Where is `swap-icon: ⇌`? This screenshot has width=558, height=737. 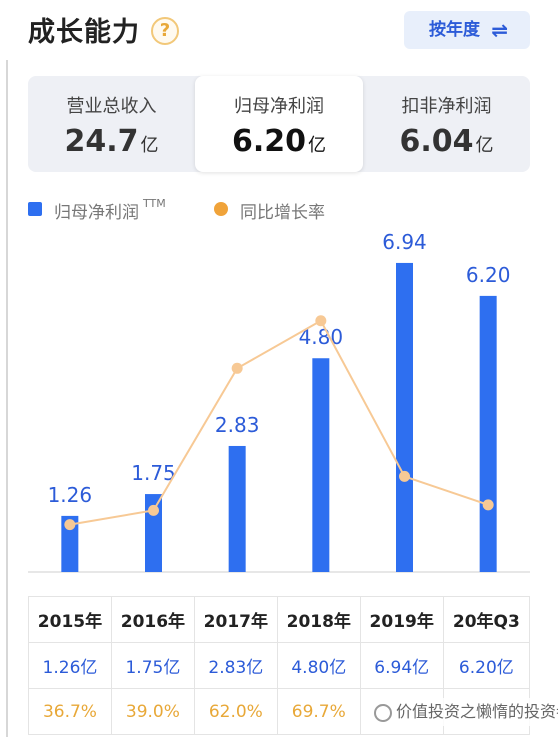
swap-icon: ⇌ is located at coordinates (499, 30).